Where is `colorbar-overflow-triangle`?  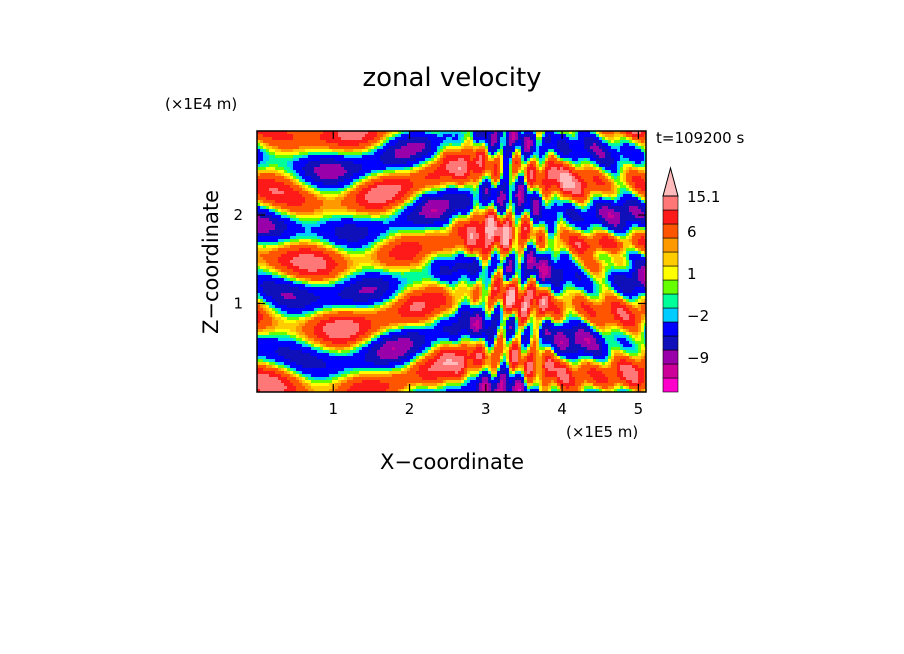 colorbar-overflow-triangle is located at coordinates (670, 181).